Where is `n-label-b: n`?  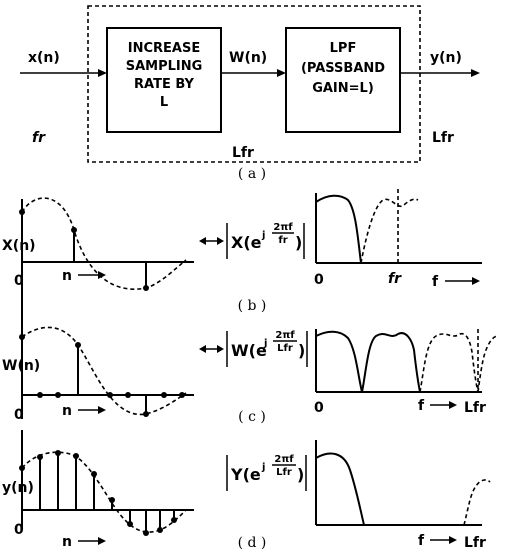 n-label-b: n is located at coordinates (67, 276).